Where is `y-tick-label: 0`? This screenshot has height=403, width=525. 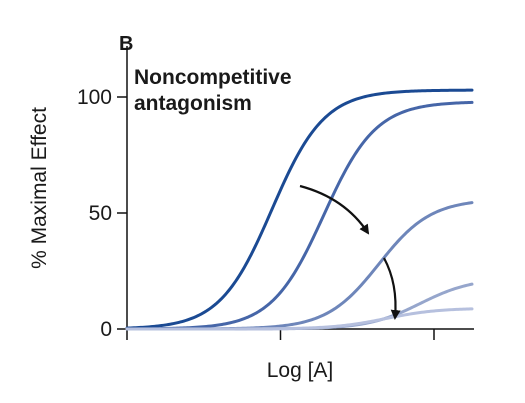
y-tick-label: 0 is located at coordinates (106, 329).